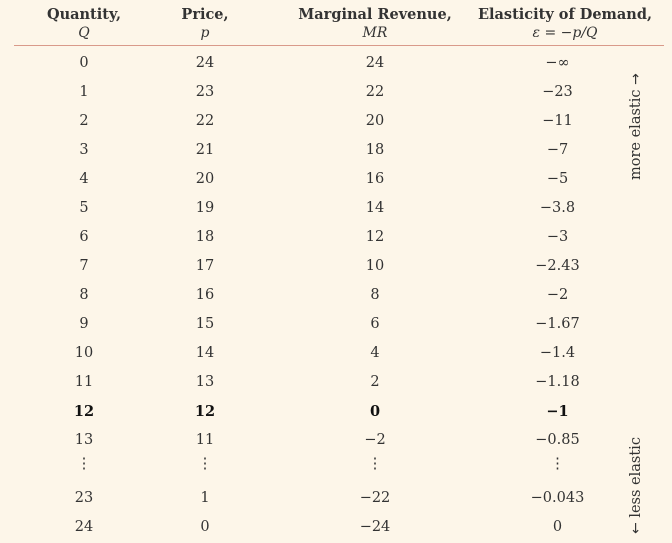  I want to click on cell-elasticity: −3.8, so click(557, 208).